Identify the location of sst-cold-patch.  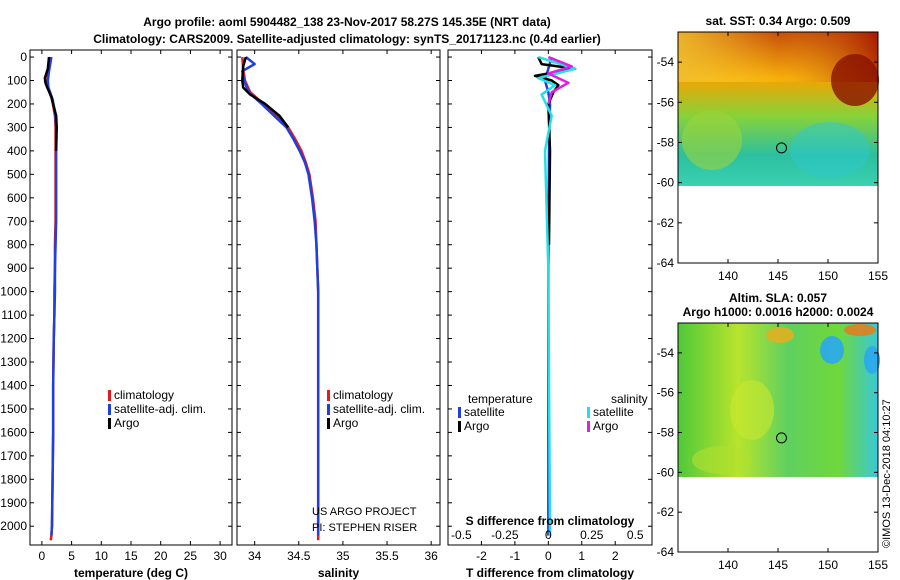
(830, 150).